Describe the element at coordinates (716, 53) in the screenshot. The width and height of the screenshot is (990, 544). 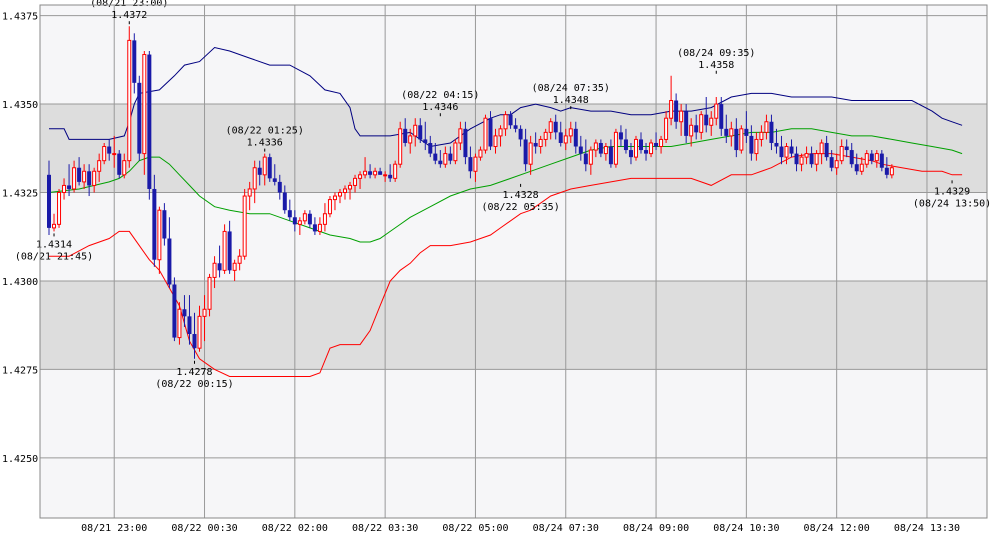
I see `annotation-time: (08/24 09:35)` at that location.